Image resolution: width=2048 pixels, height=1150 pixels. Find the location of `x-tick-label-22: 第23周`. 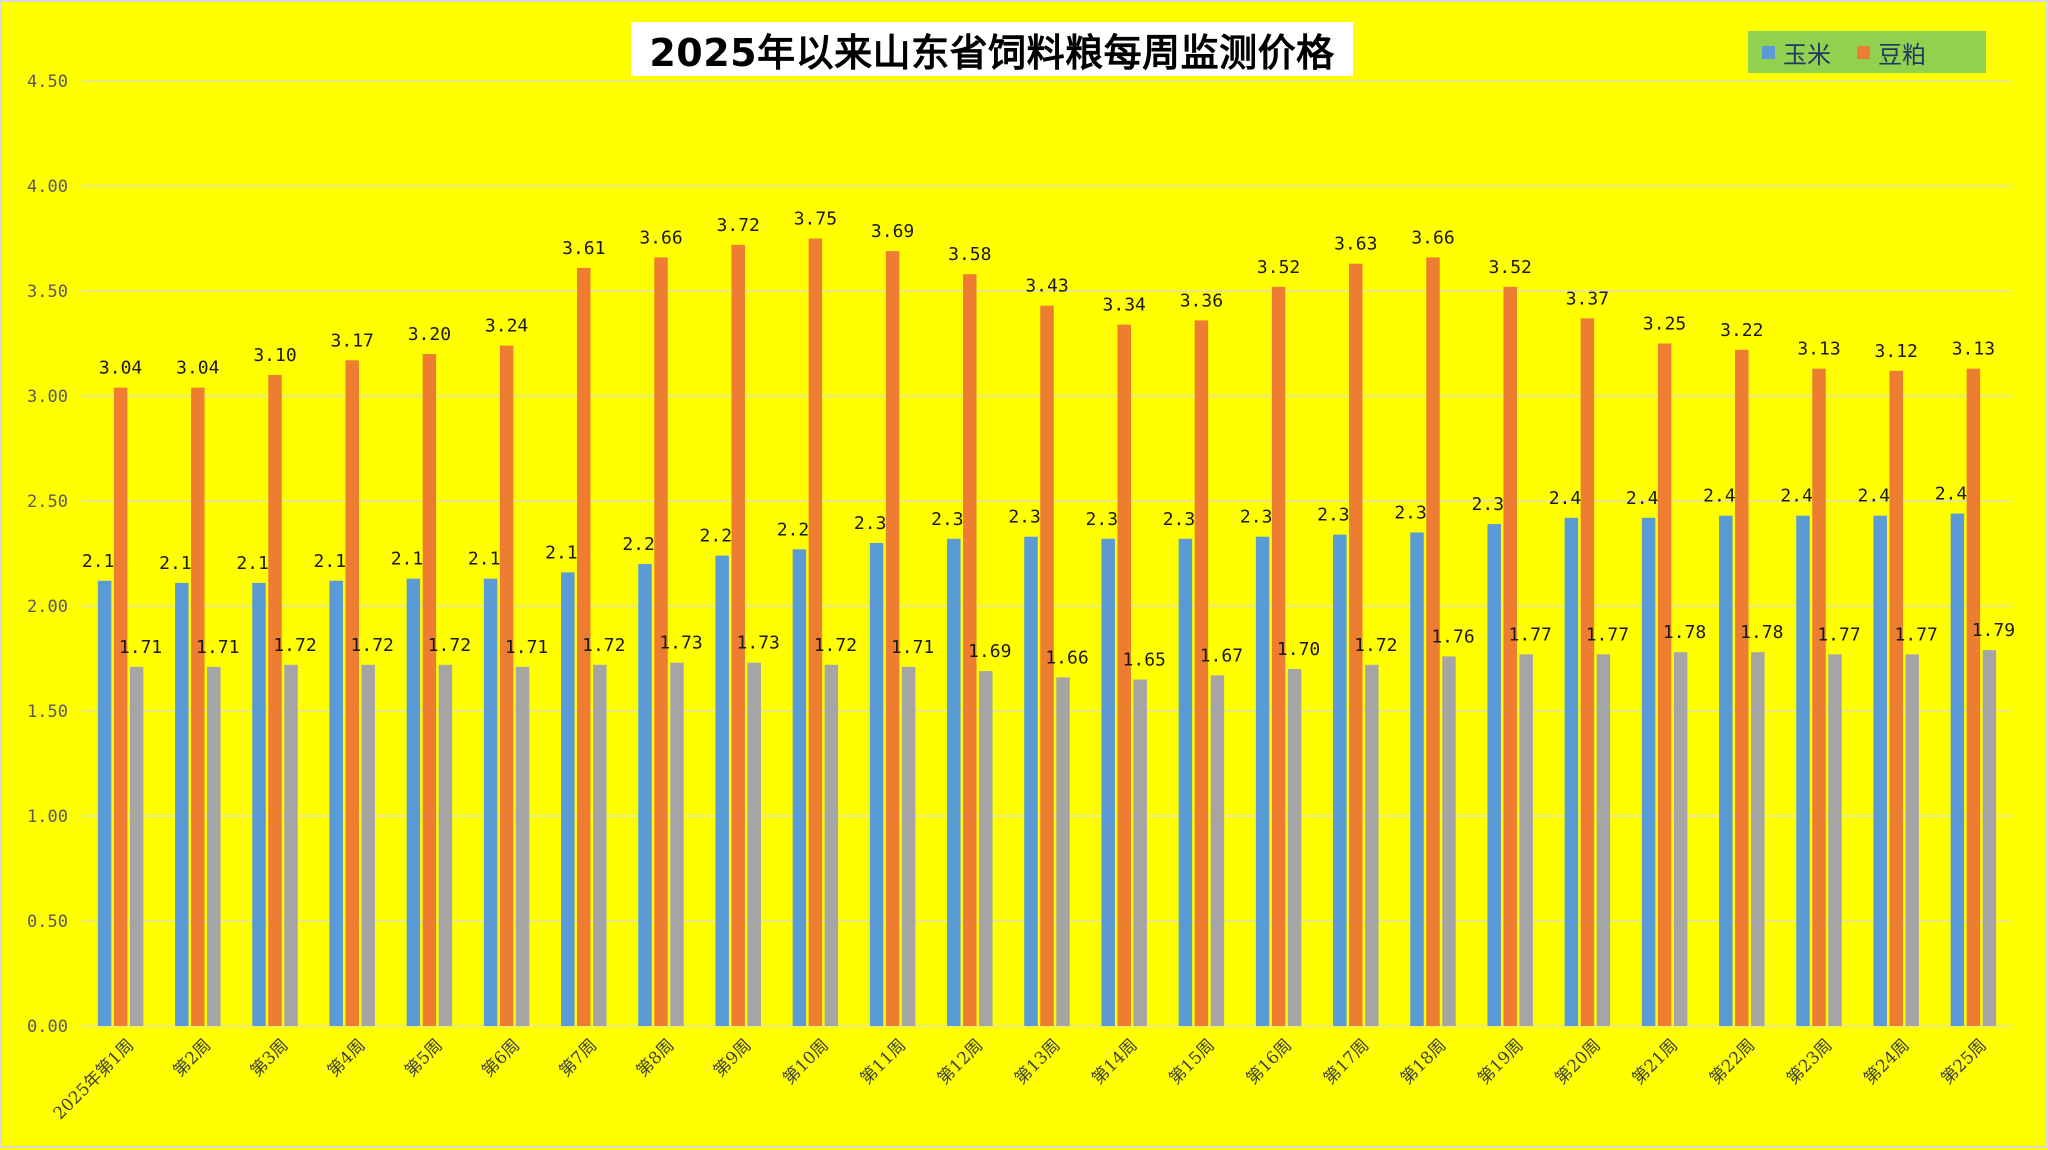

x-tick-label-22: 第23周 is located at coordinates (1809, 1061).